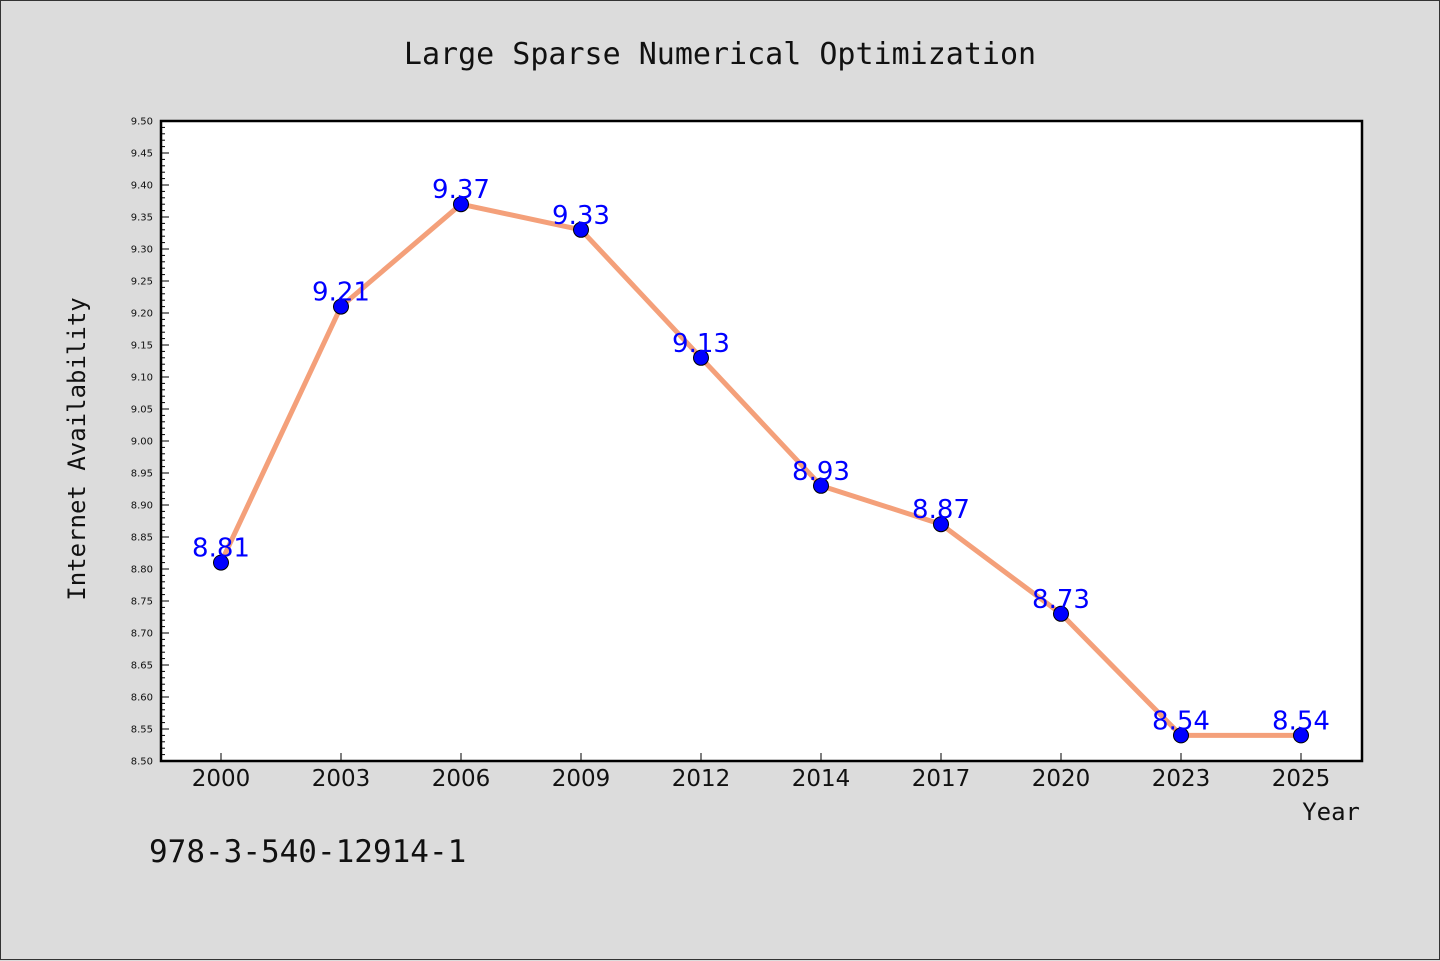 Image resolution: width=1440 pixels, height=961 pixels. What do you see at coordinates (77, 448) in the screenshot?
I see `y-axis-label: Internet Availability` at bounding box center [77, 448].